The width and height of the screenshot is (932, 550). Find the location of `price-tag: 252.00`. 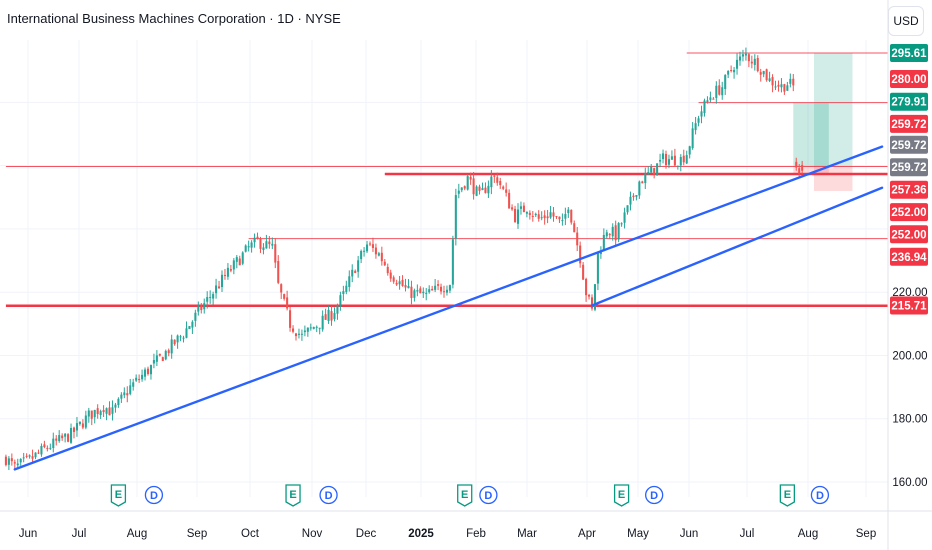

price-tag: 252.00 is located at coordinates (909, 234).